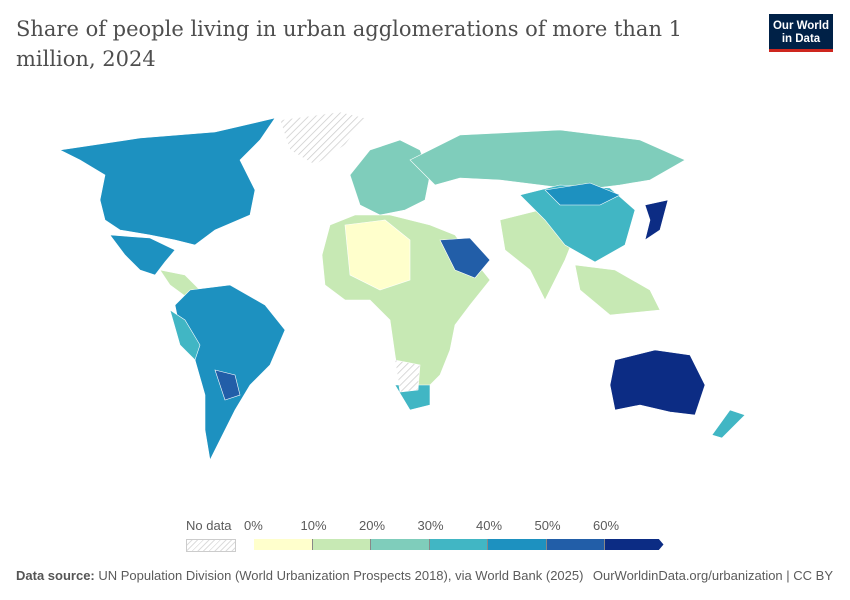 Image resolution: width=850 pixels, height=600 pixels. What do you see at coordinates (430, 525) in the screenshot?
I see `legend-tick-label: 30%` at bounding box center [430, 525].